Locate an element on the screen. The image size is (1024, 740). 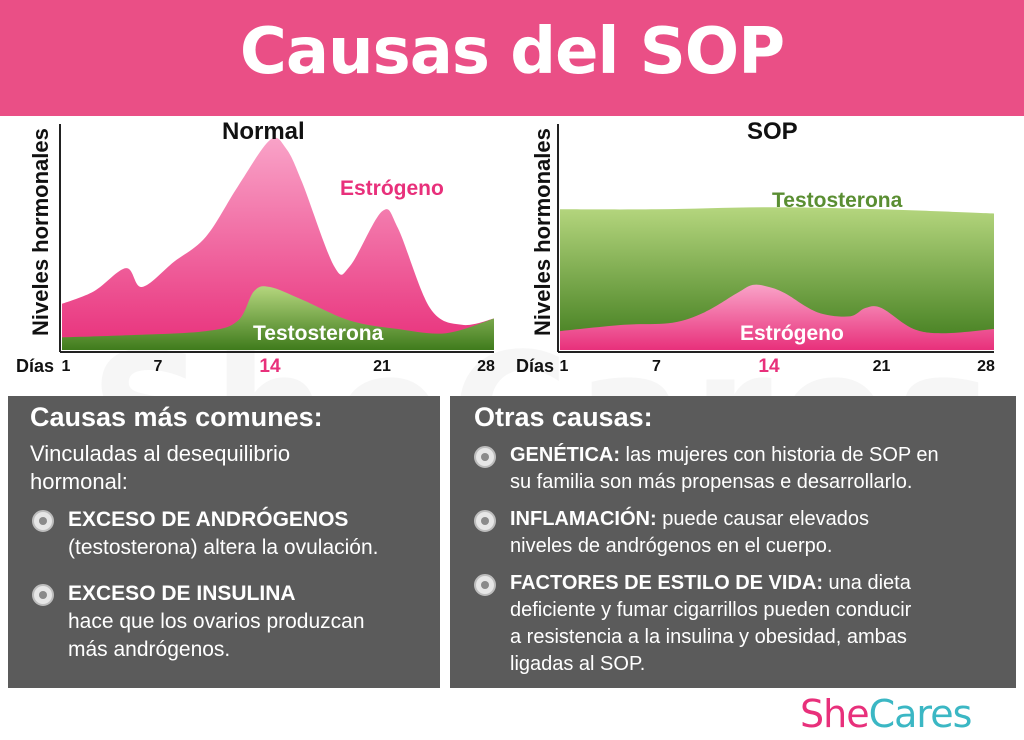
shecares-logo: SheCares is located at coordinates (886, 714).